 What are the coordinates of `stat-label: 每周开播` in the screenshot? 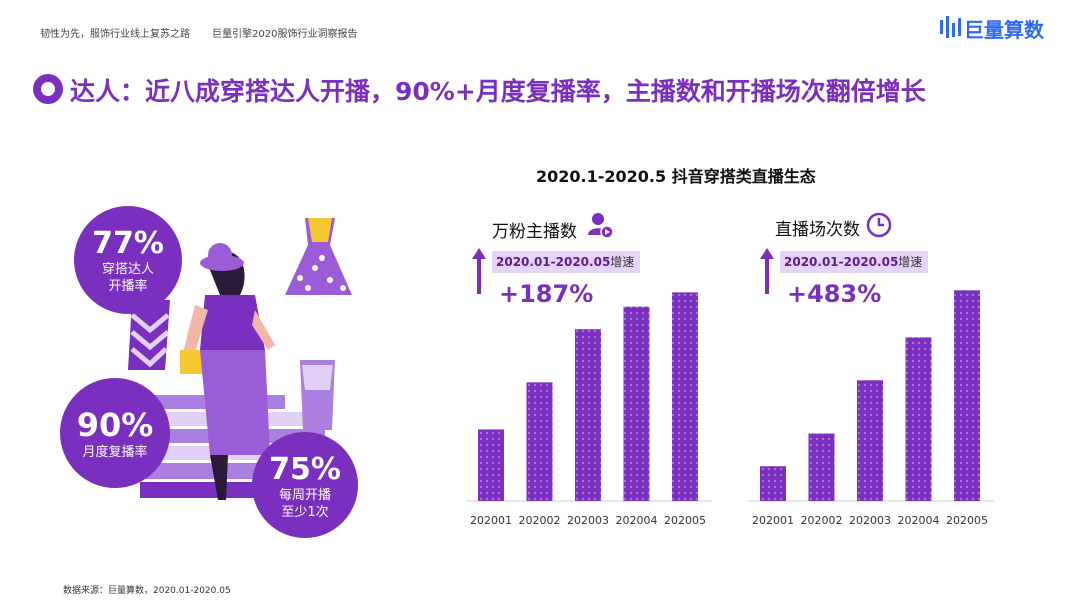 It's located at (304, 495).